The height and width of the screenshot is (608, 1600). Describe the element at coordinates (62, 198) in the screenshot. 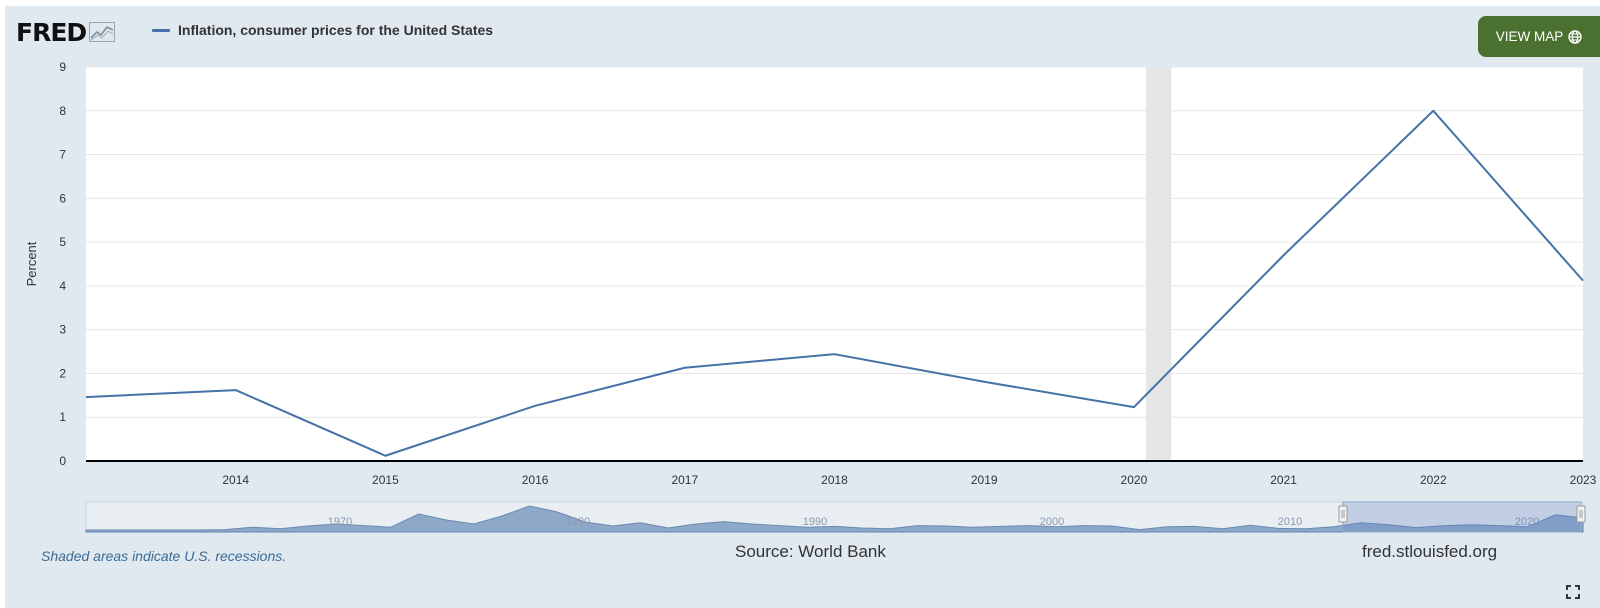

I see `y-tick-label: 6` at that location.